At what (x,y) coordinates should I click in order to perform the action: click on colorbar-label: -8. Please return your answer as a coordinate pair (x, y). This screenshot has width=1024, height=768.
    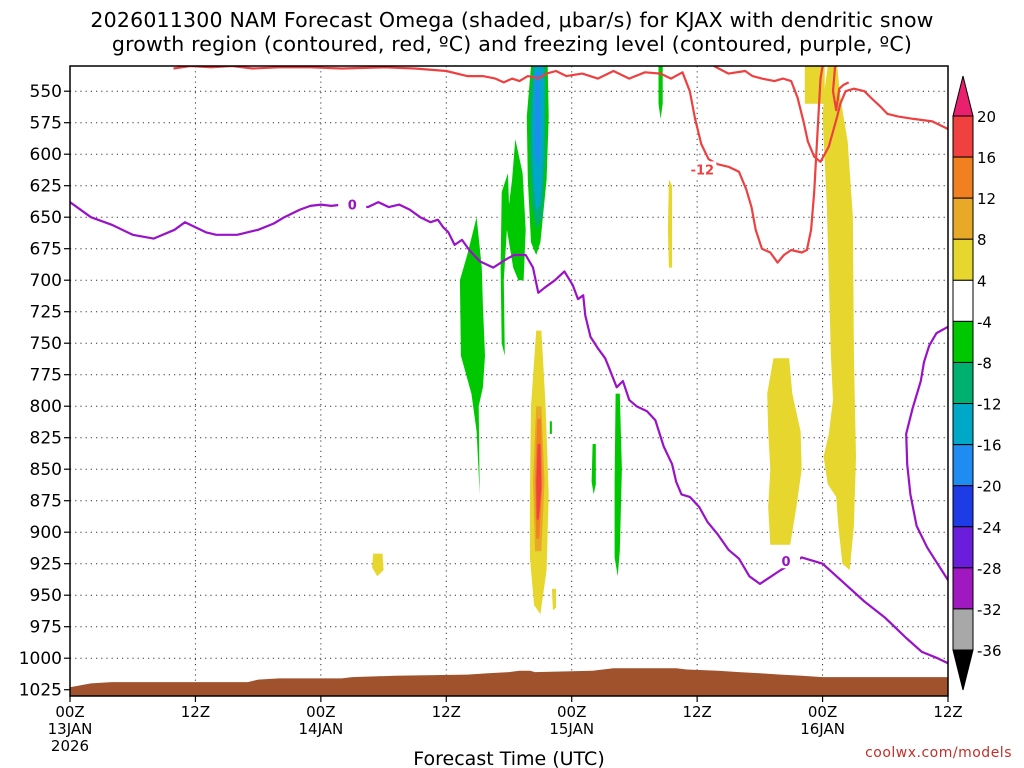
    Looking at the image, I should click on (984, 363).